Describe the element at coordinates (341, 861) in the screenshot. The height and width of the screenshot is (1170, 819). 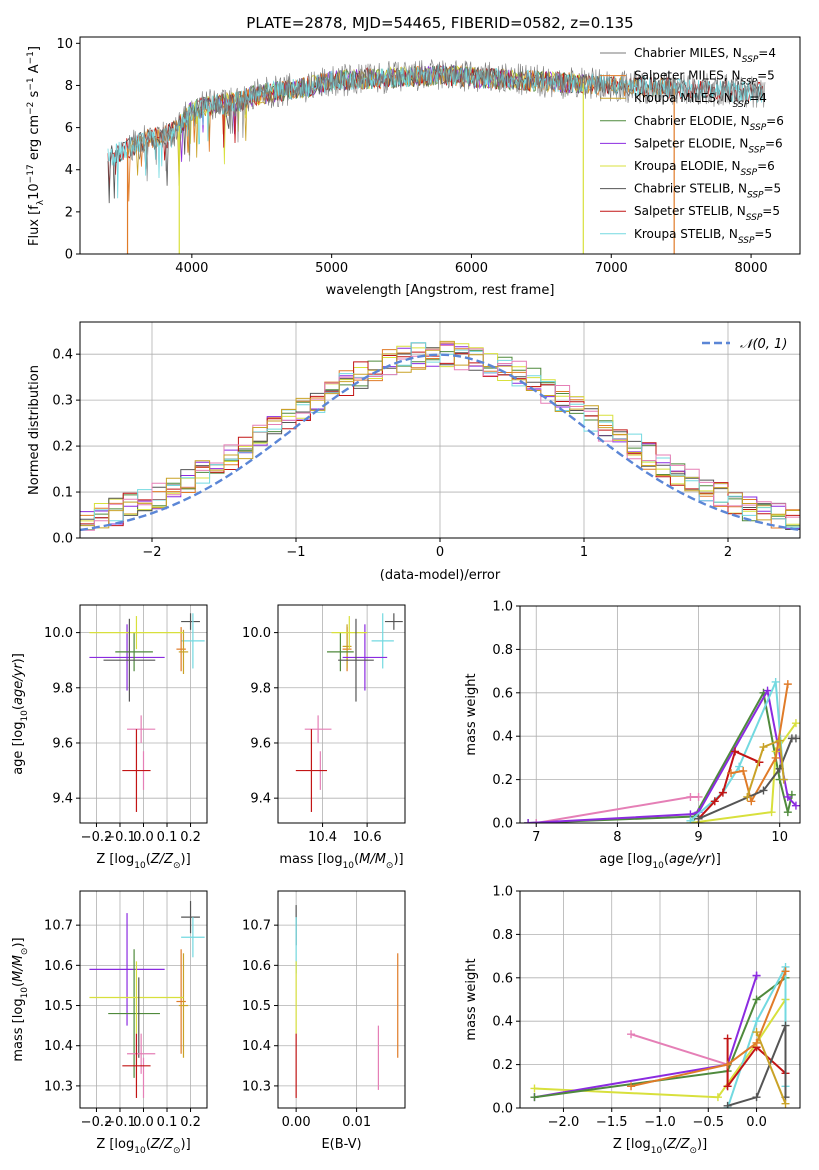
I see `x-axis-label: mass [log10(M/M⊙)]` at that location.